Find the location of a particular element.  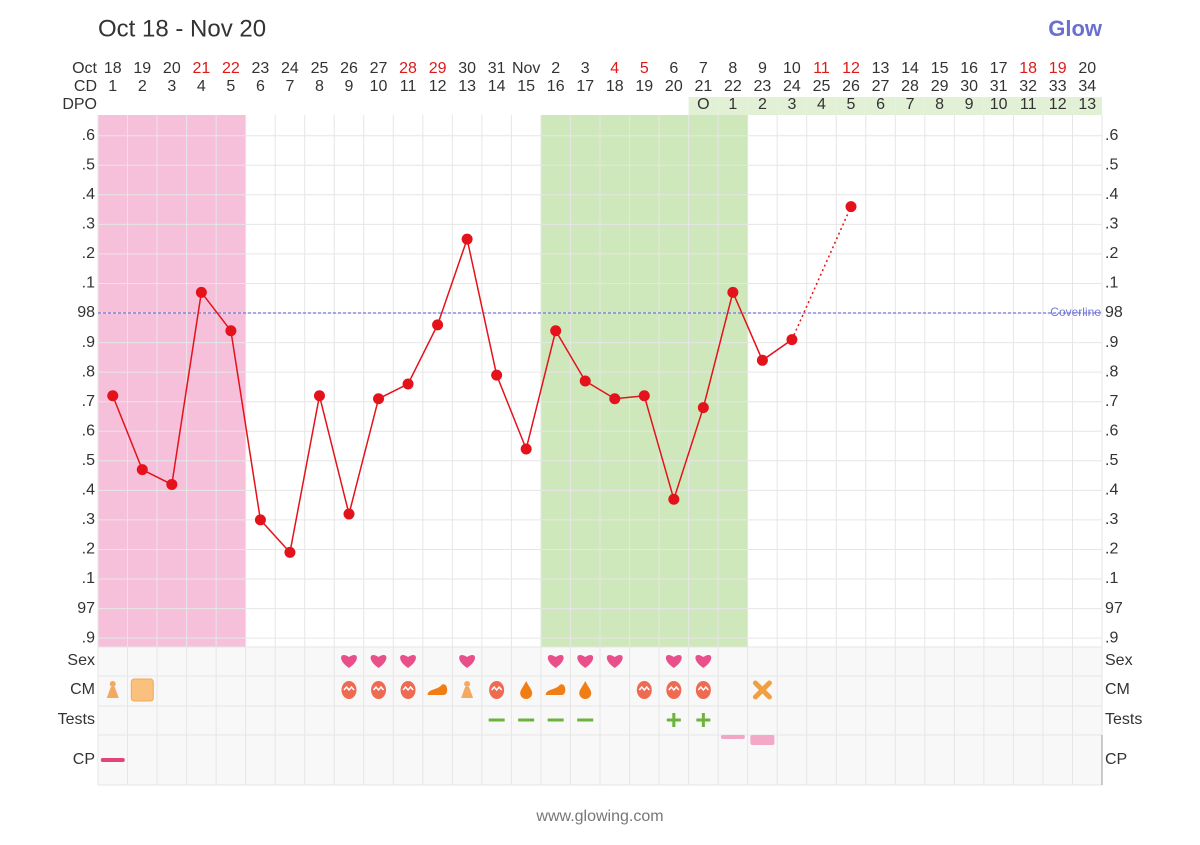

footer: www.glowing.com is located at coordinates (599, 816).